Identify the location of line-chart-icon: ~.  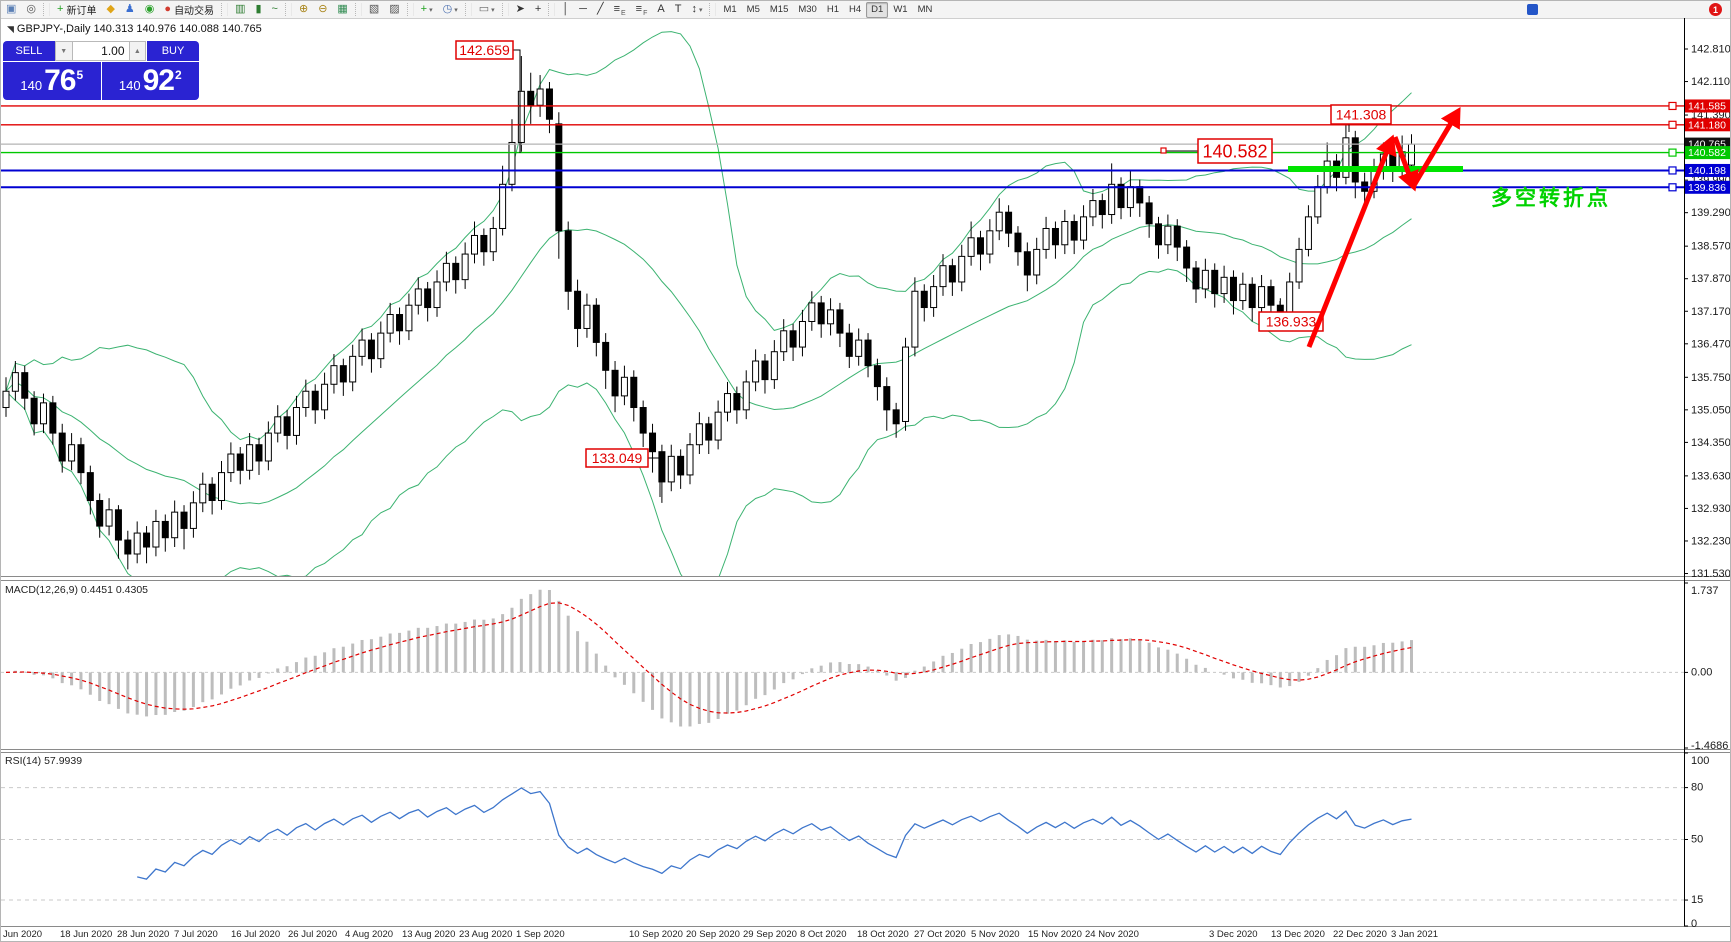
(275, 9).